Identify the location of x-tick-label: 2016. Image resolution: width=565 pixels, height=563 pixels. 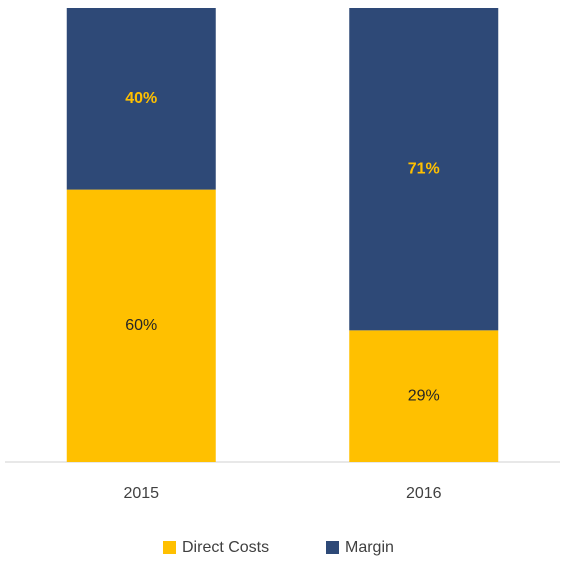
(424, 493).